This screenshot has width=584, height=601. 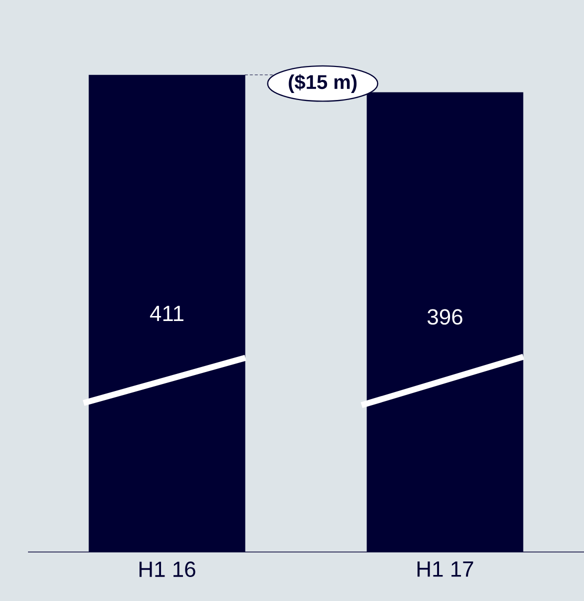 I want to click on x-tick-label: H1 16, so click(x=167, y=570).